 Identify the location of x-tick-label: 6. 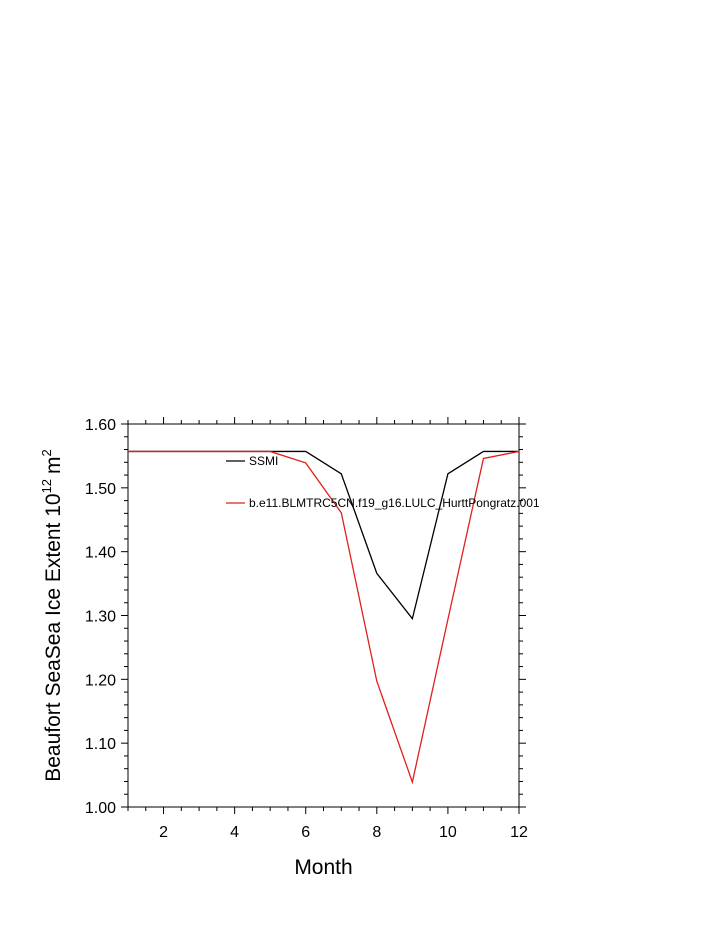
(305, 832).